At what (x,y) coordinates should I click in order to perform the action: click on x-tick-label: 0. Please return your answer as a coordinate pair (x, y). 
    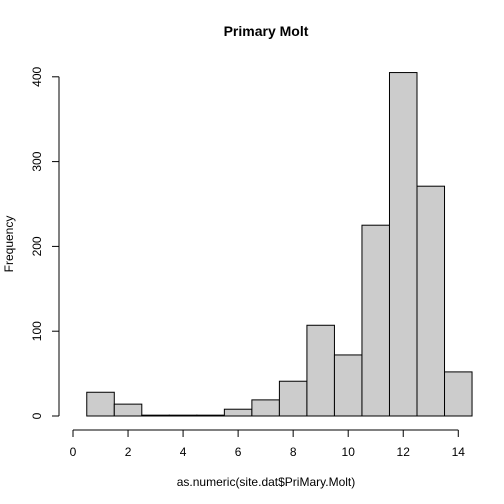
    Looking at the image, I should click on (73, 452).